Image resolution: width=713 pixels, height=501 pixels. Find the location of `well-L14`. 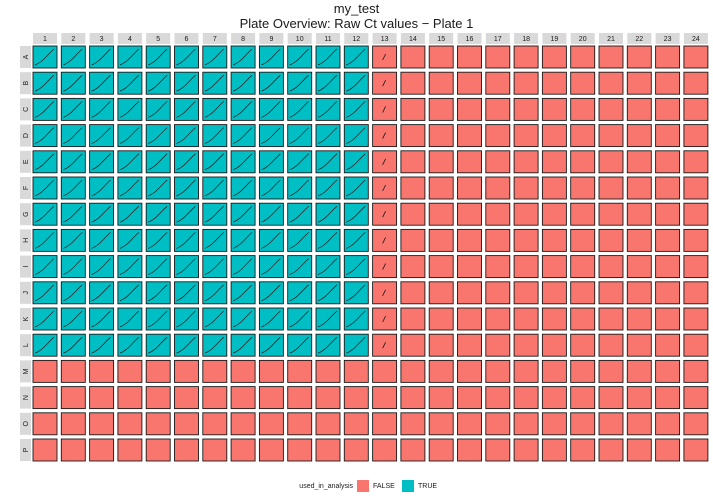

well-L14 is located at coordinates (413, 345).